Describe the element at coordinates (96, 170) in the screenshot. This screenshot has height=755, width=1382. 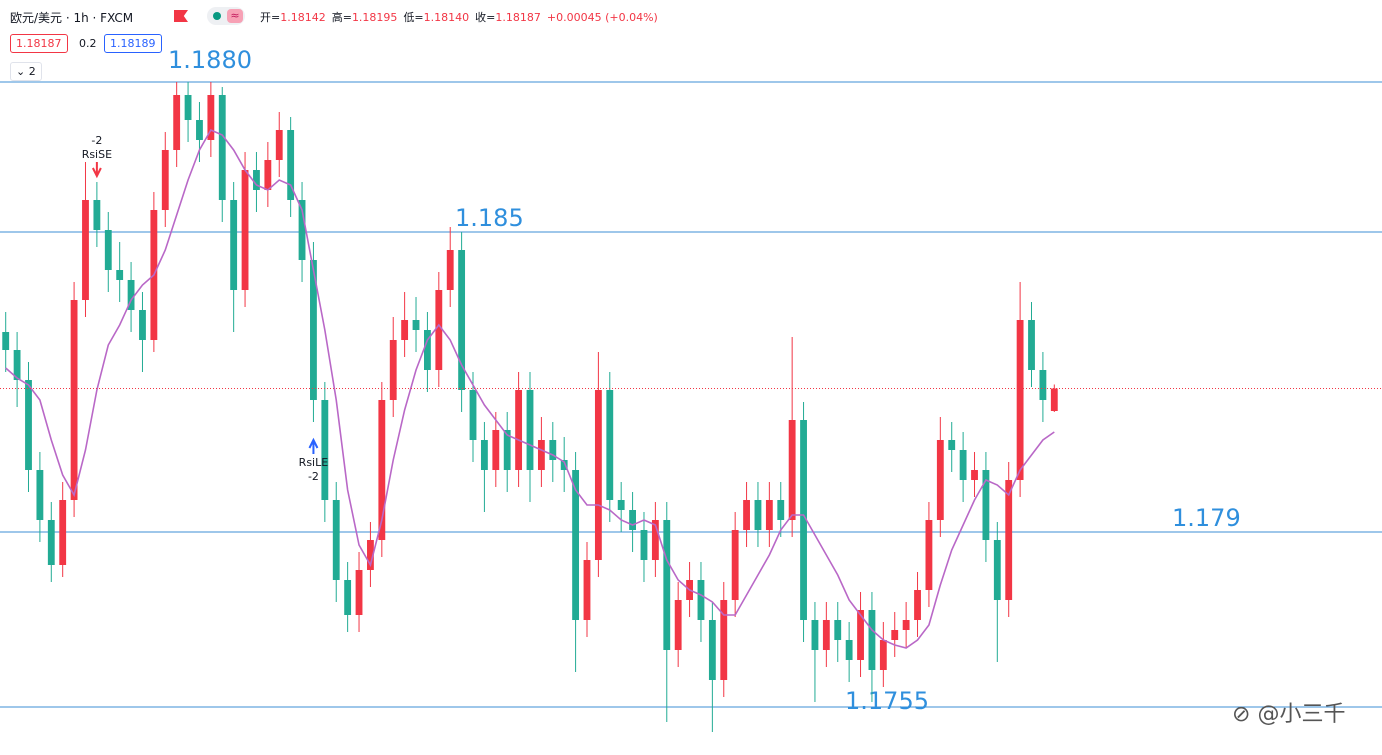
I see `signal-arrow` at that location.